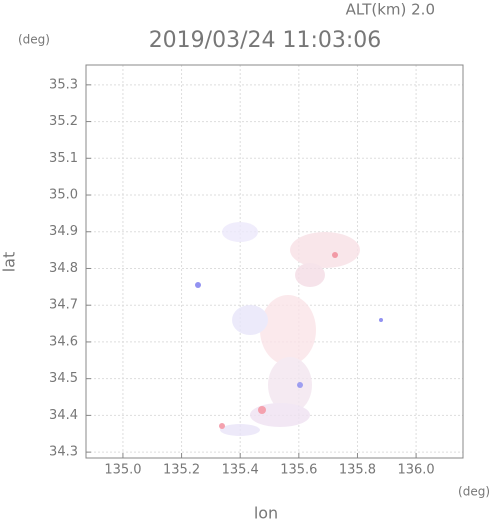 This screenshot has height=521, width=491. I want to click on altitude-label: ALT(km) 2.0, so click(390, 10).